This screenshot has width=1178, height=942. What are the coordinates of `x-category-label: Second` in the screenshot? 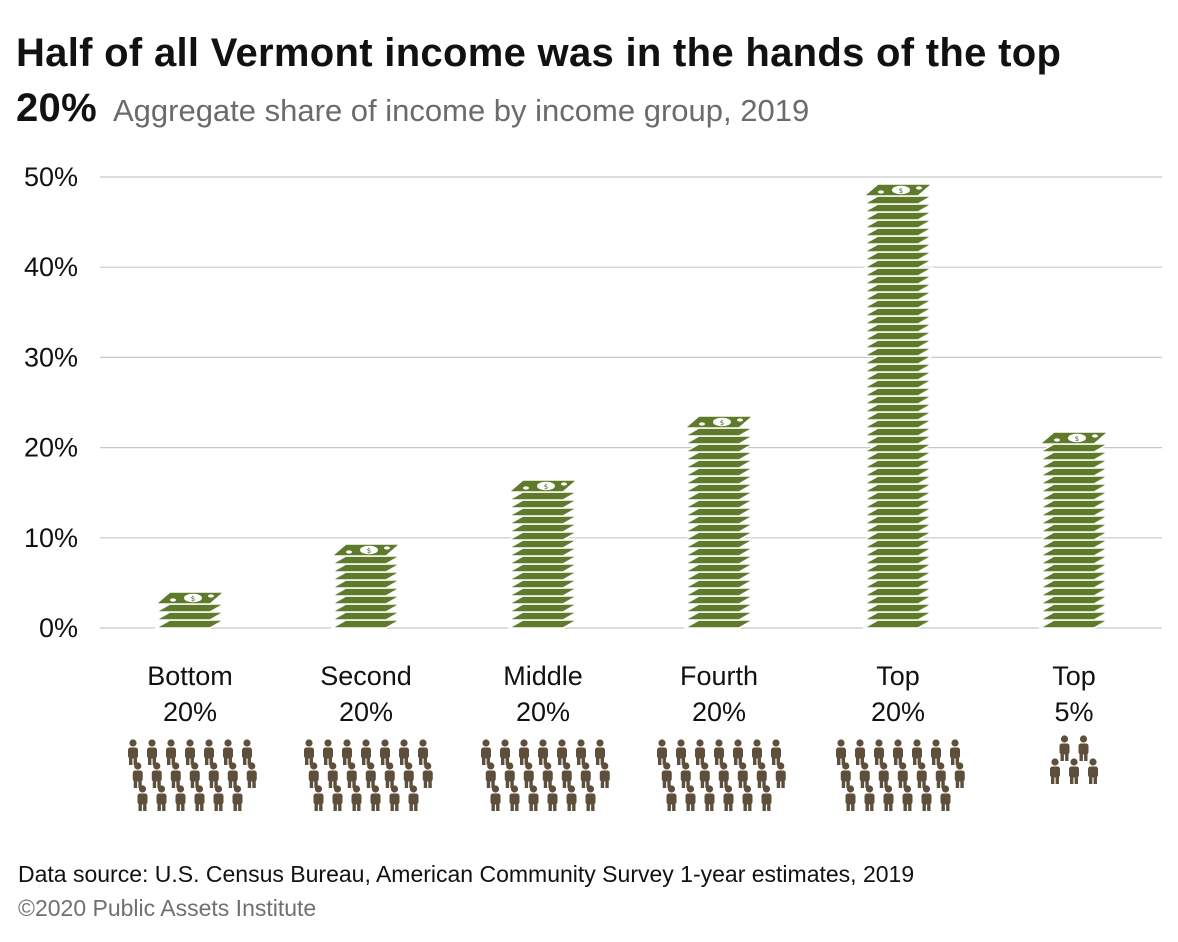 It's located at (366, 676).